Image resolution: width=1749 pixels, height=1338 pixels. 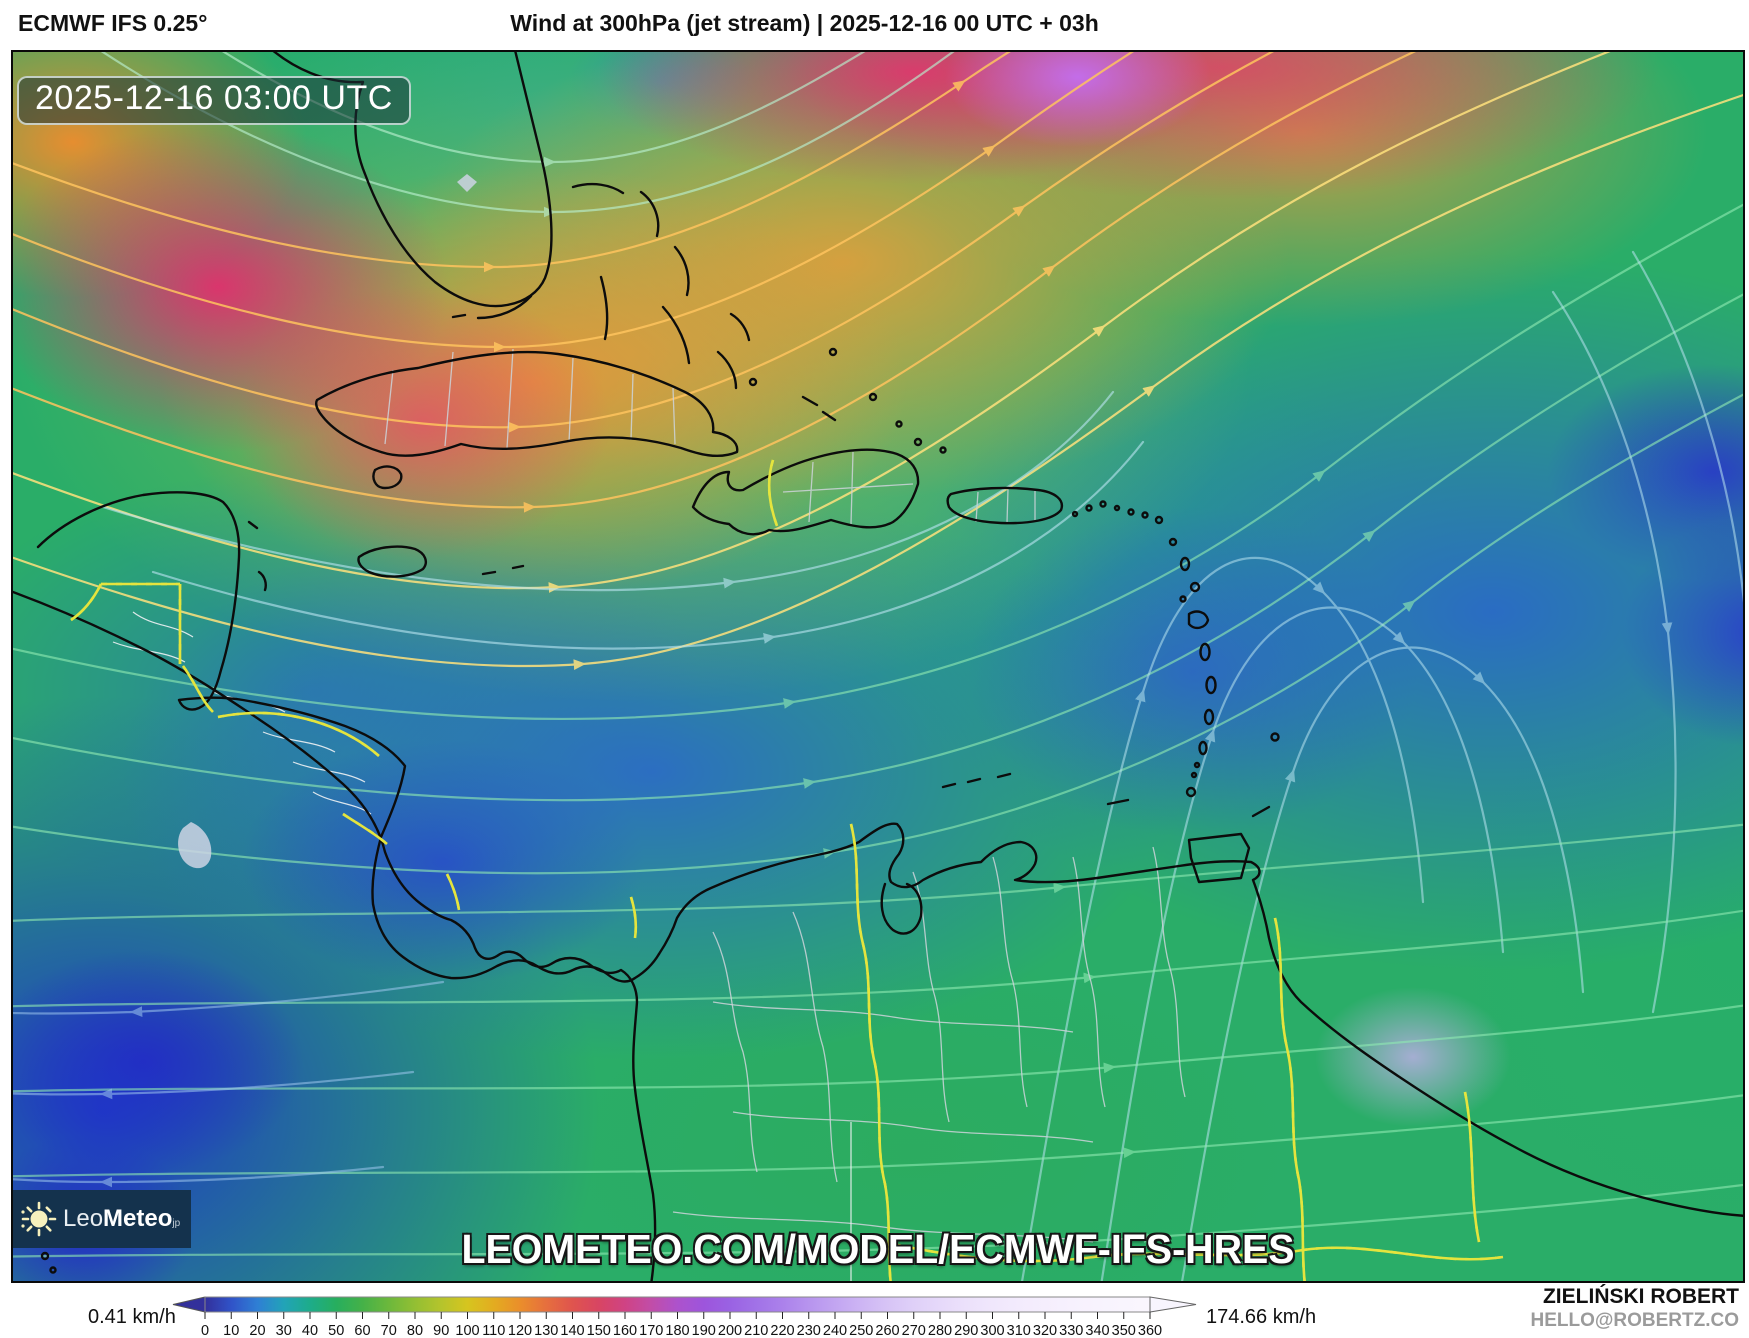 What do you see at coordinates (1097, 1330) in the screenshot?
I see `svg-text: 340` at bounding box center [1097, 1330].